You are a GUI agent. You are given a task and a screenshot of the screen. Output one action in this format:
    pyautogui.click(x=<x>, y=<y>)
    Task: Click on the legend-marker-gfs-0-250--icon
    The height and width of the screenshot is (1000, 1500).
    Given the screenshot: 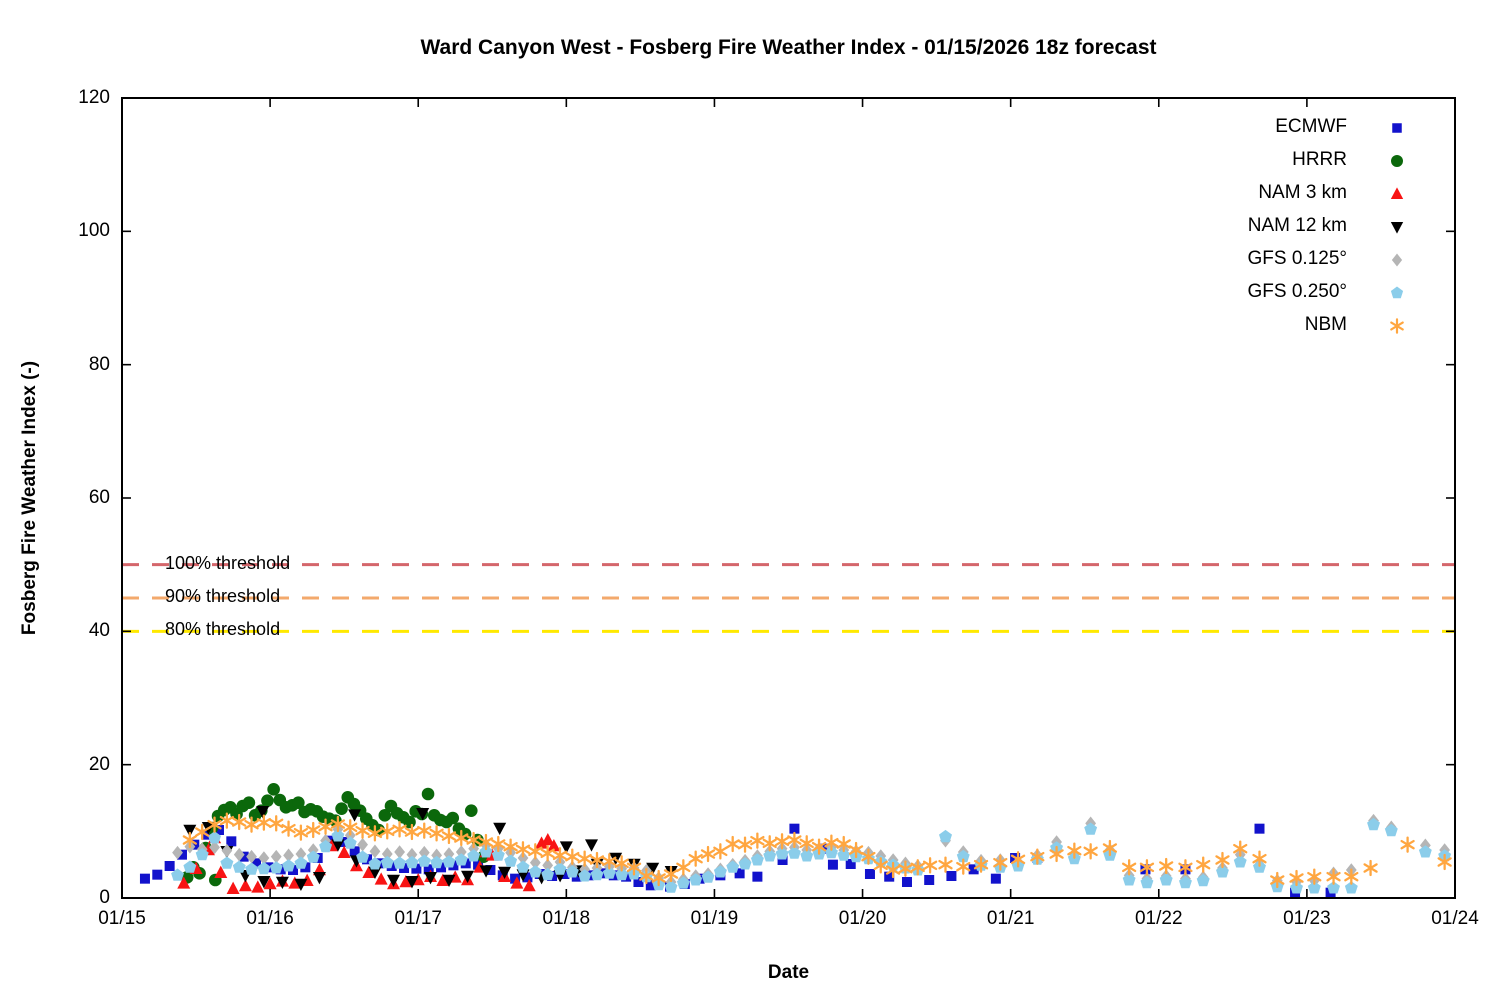 What is the action you would take?
    pyautogui.click(x=1397, y=295)
    